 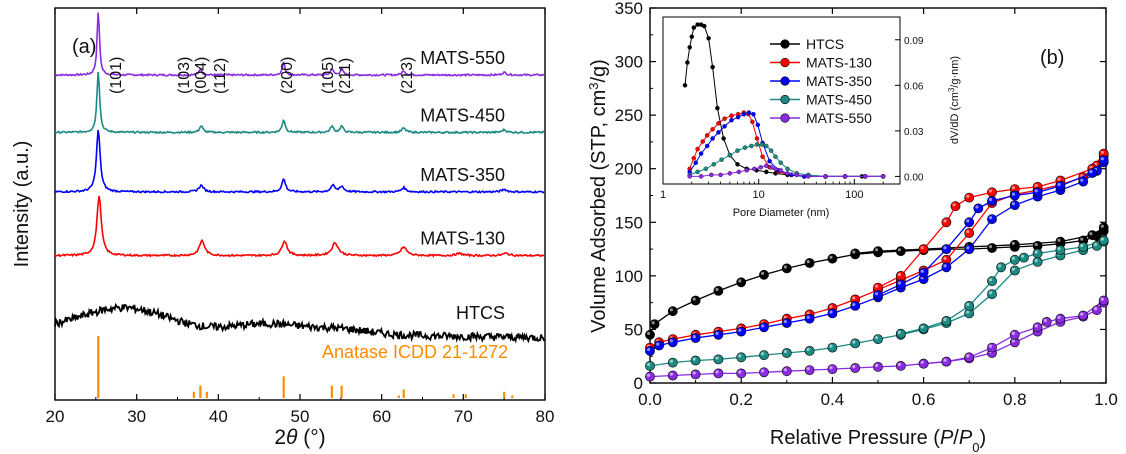 I want to click on isotherm-x-label-p: P, so click(x=947, y=438).